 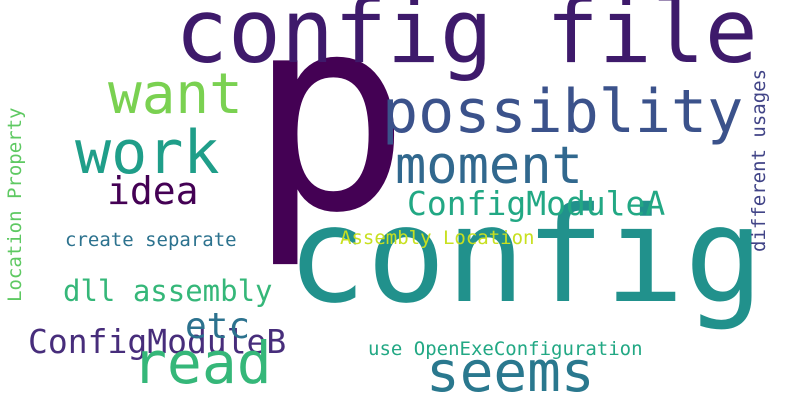 I want to click on word-assembly-location: Assembly Location, so click(x=437, y=238).